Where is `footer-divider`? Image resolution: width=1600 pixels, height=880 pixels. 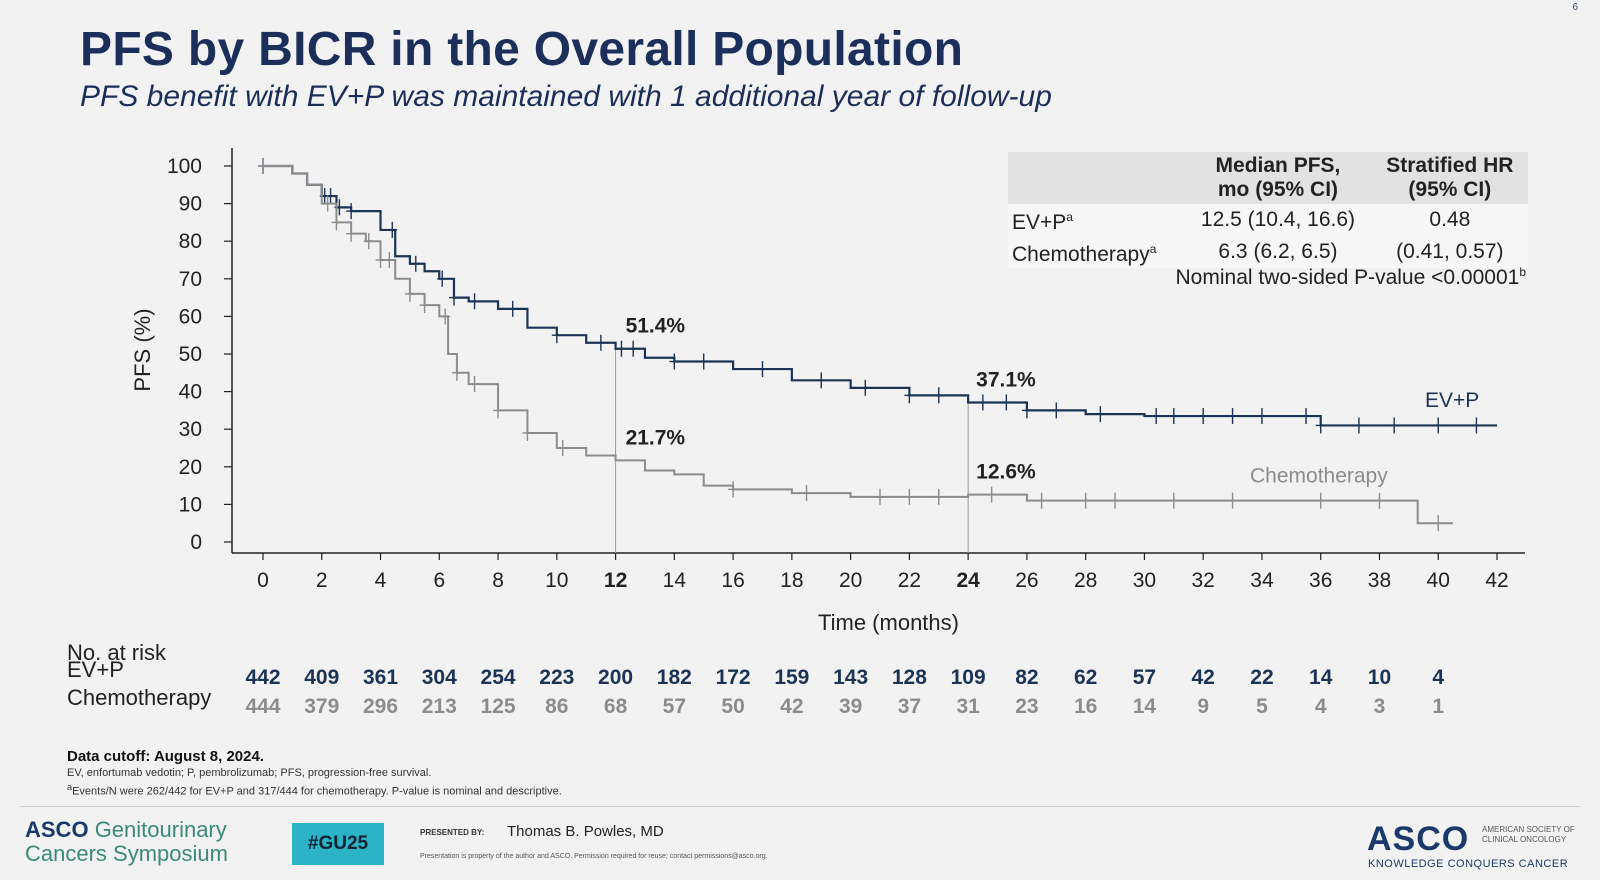 footer-divider is located at coordinates (800, 806).